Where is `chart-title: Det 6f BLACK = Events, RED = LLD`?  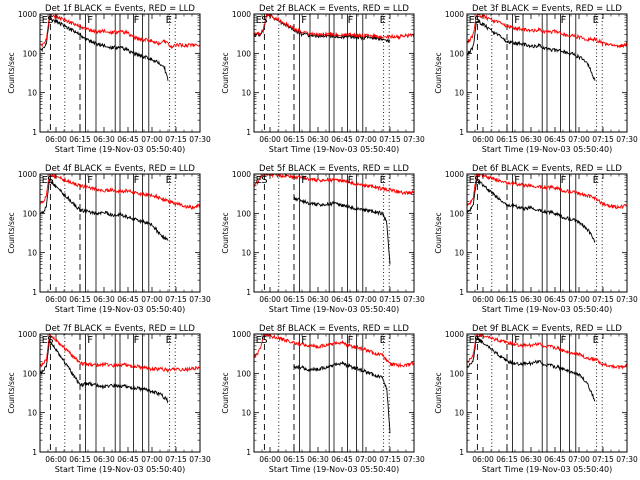 chart-title: Det 6f BLACK = Events, RED = LLD is located at coordinates (547, 169).